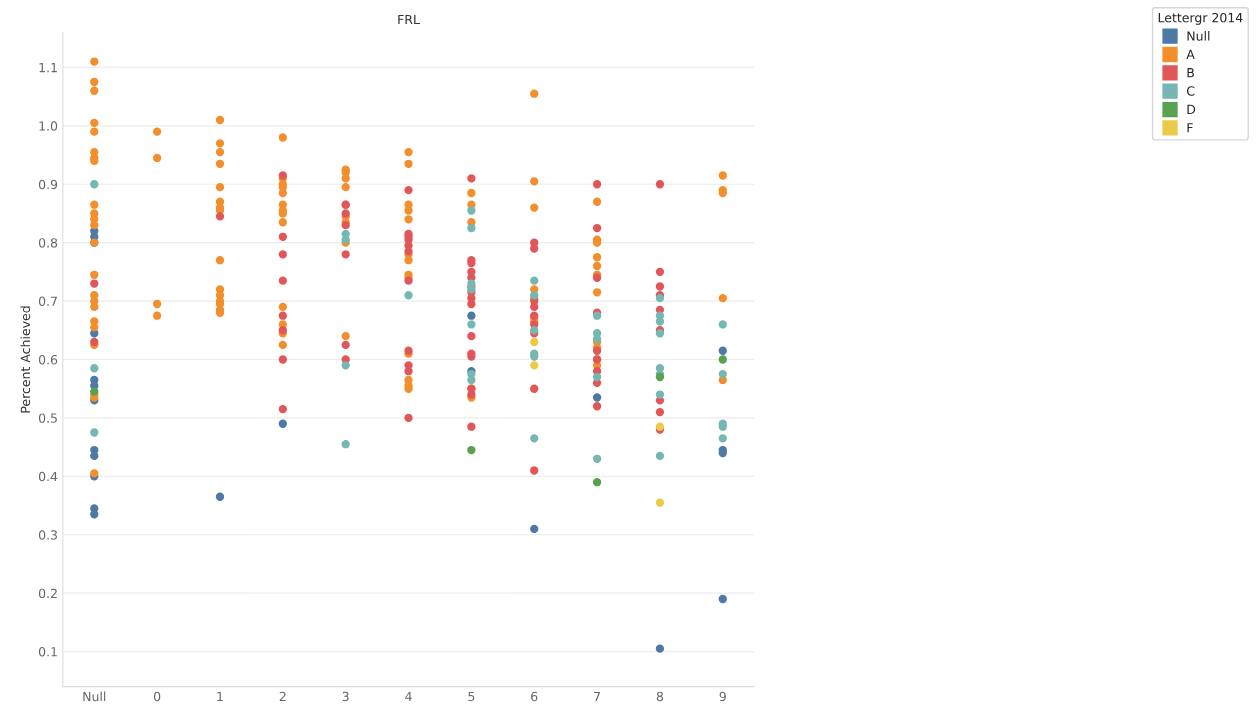 Image resolution: width=1257 pixels, height=719 pixels. Describe the element at coordinates (409, 19) in the screenshot. I see `chart-title: FRL` at that location.